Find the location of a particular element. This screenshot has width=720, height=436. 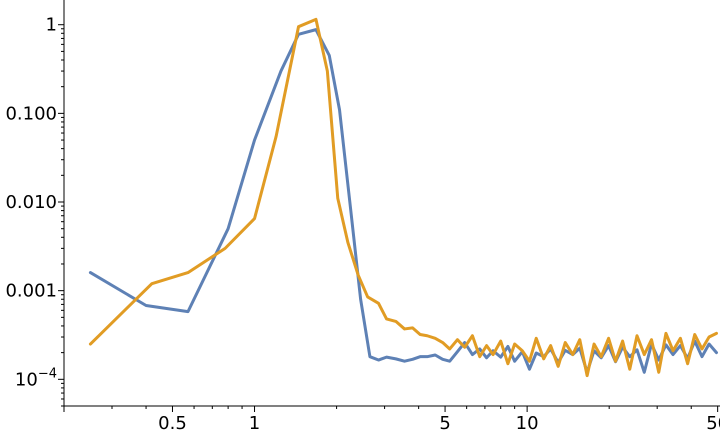

x-tick-label: 0.5 is located at coordinates (172, 423).